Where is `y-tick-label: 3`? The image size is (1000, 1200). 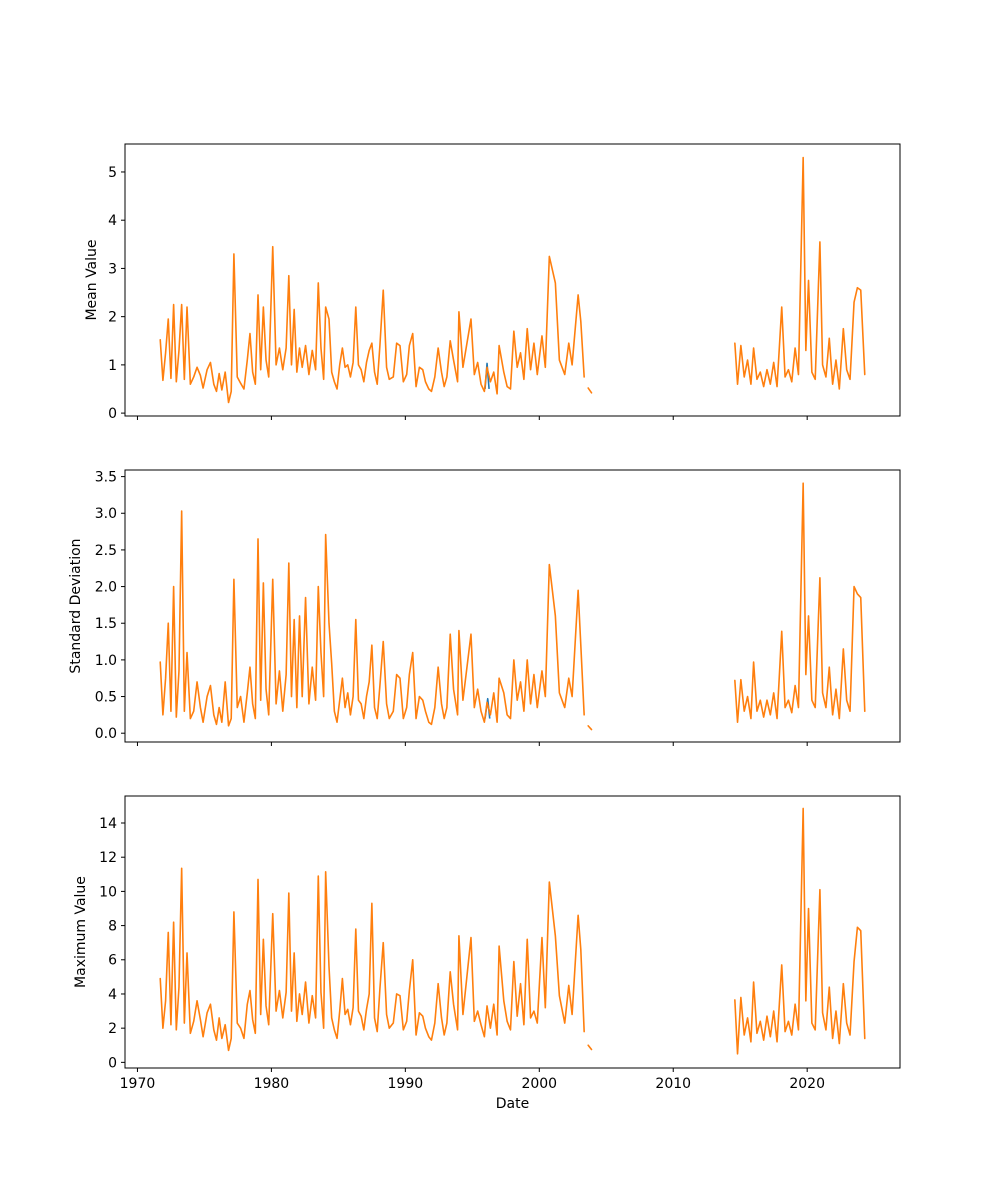 y-tick-label: 3 is located at coordinates (112, 269).